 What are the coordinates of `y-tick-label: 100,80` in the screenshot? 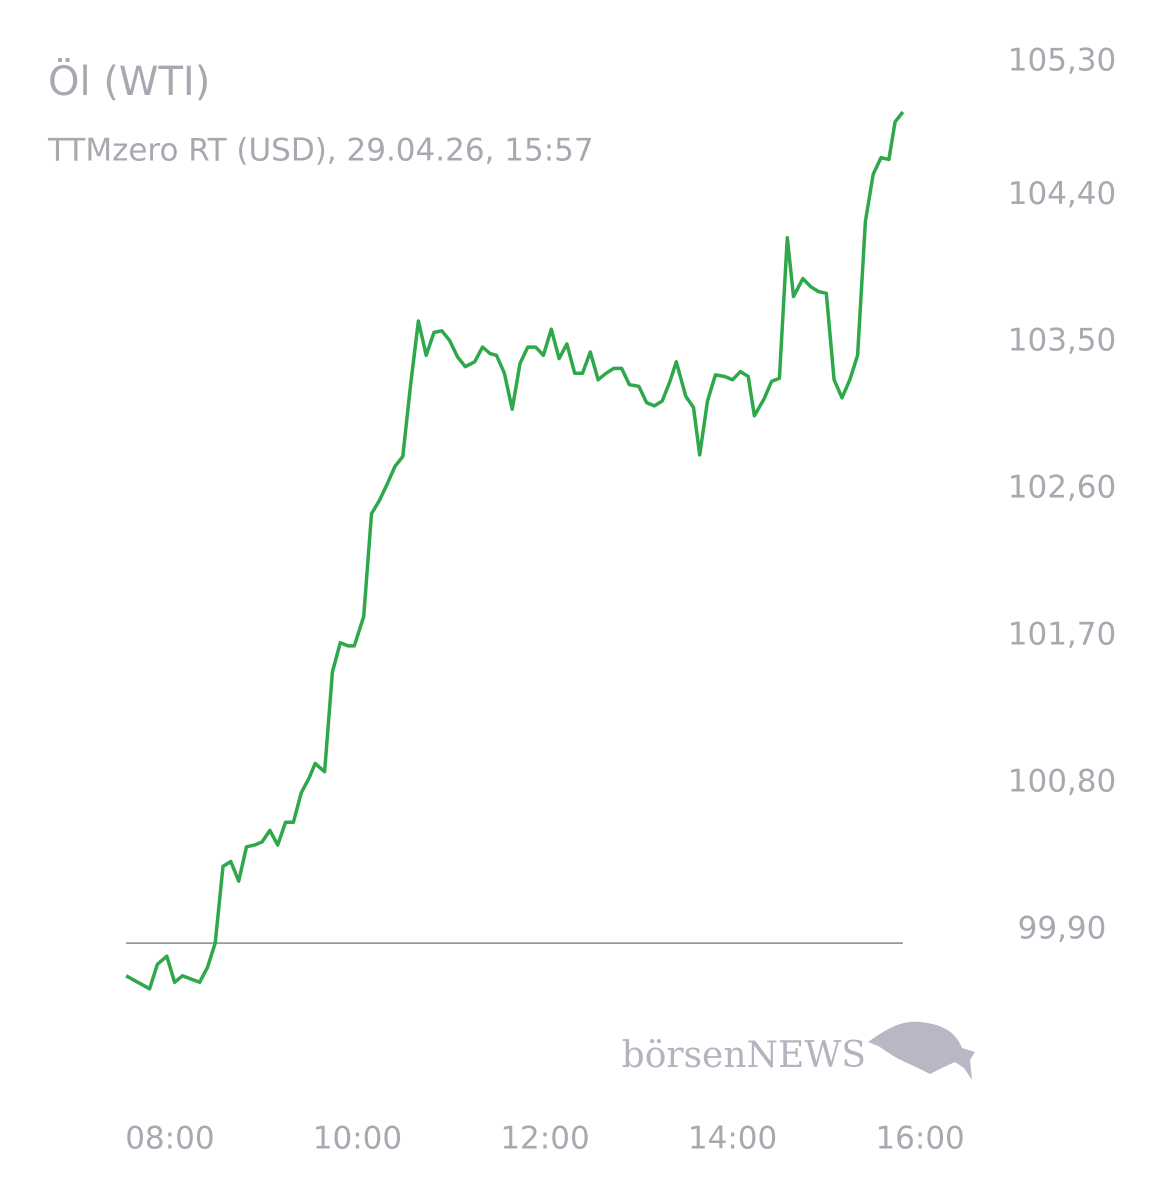 It's located at (1062, 782).